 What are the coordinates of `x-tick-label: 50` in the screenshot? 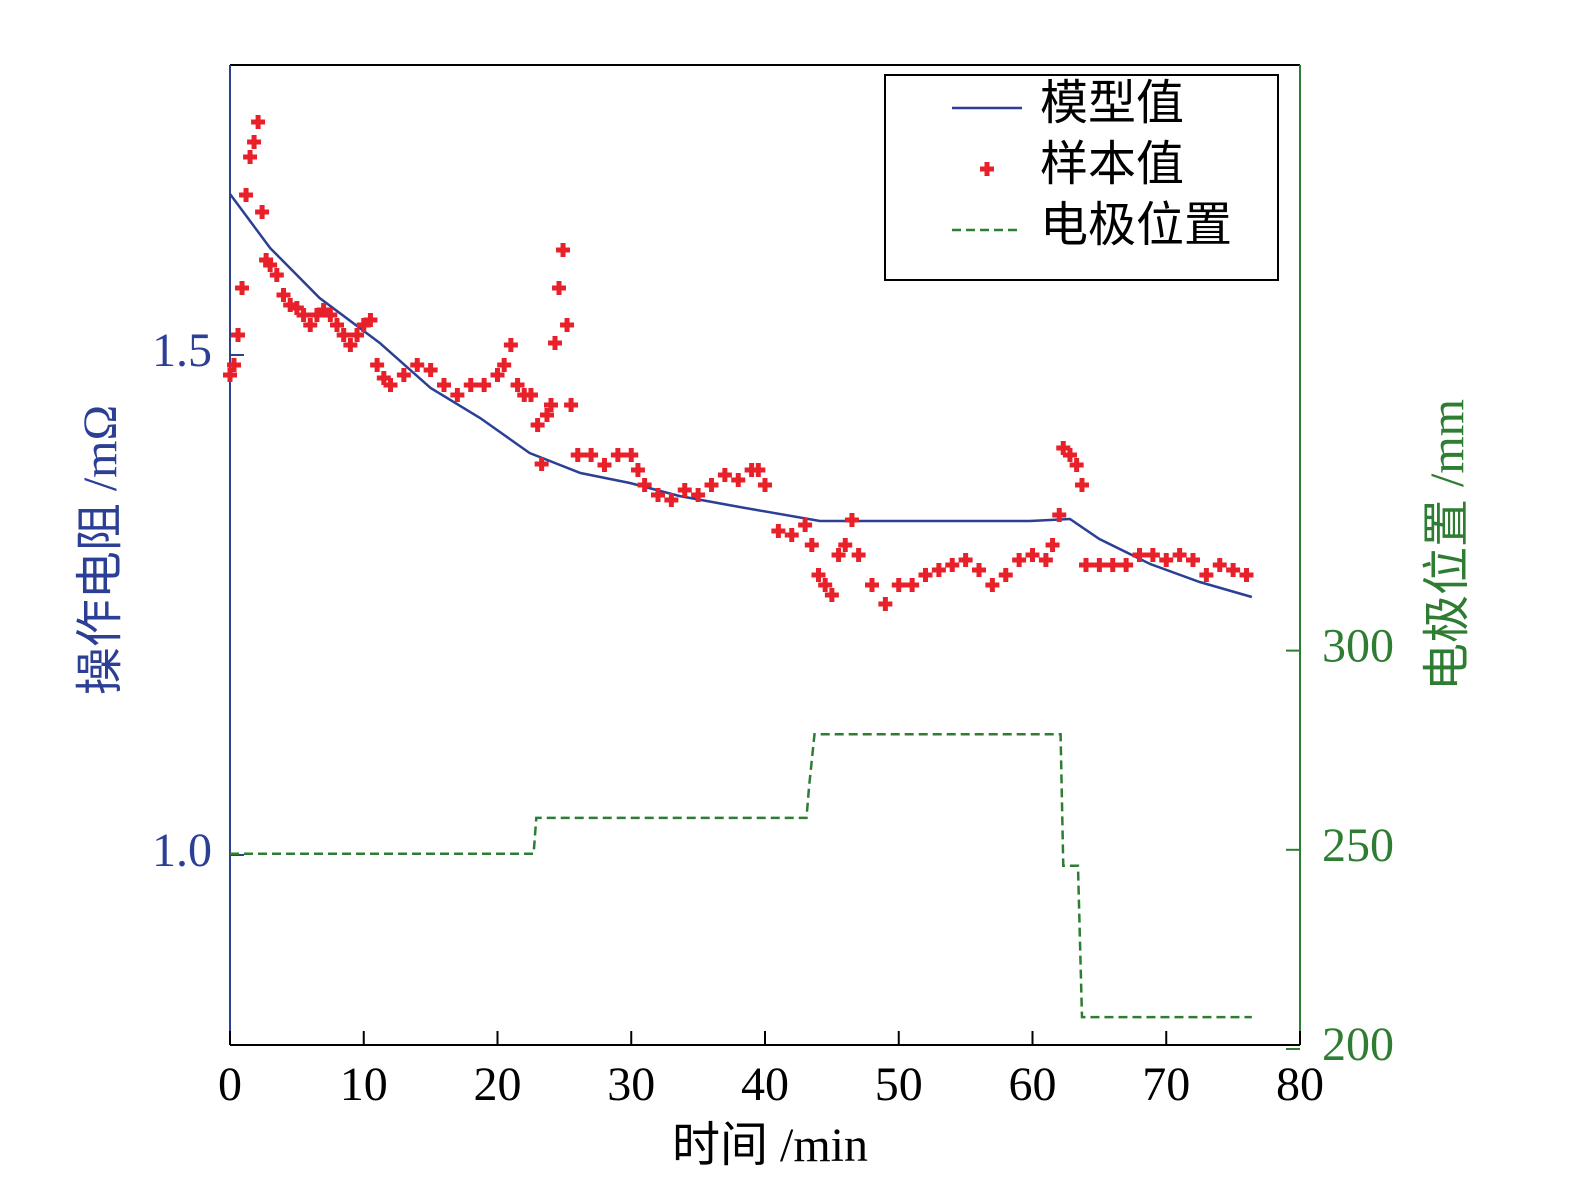 It's located at (899, 1084).